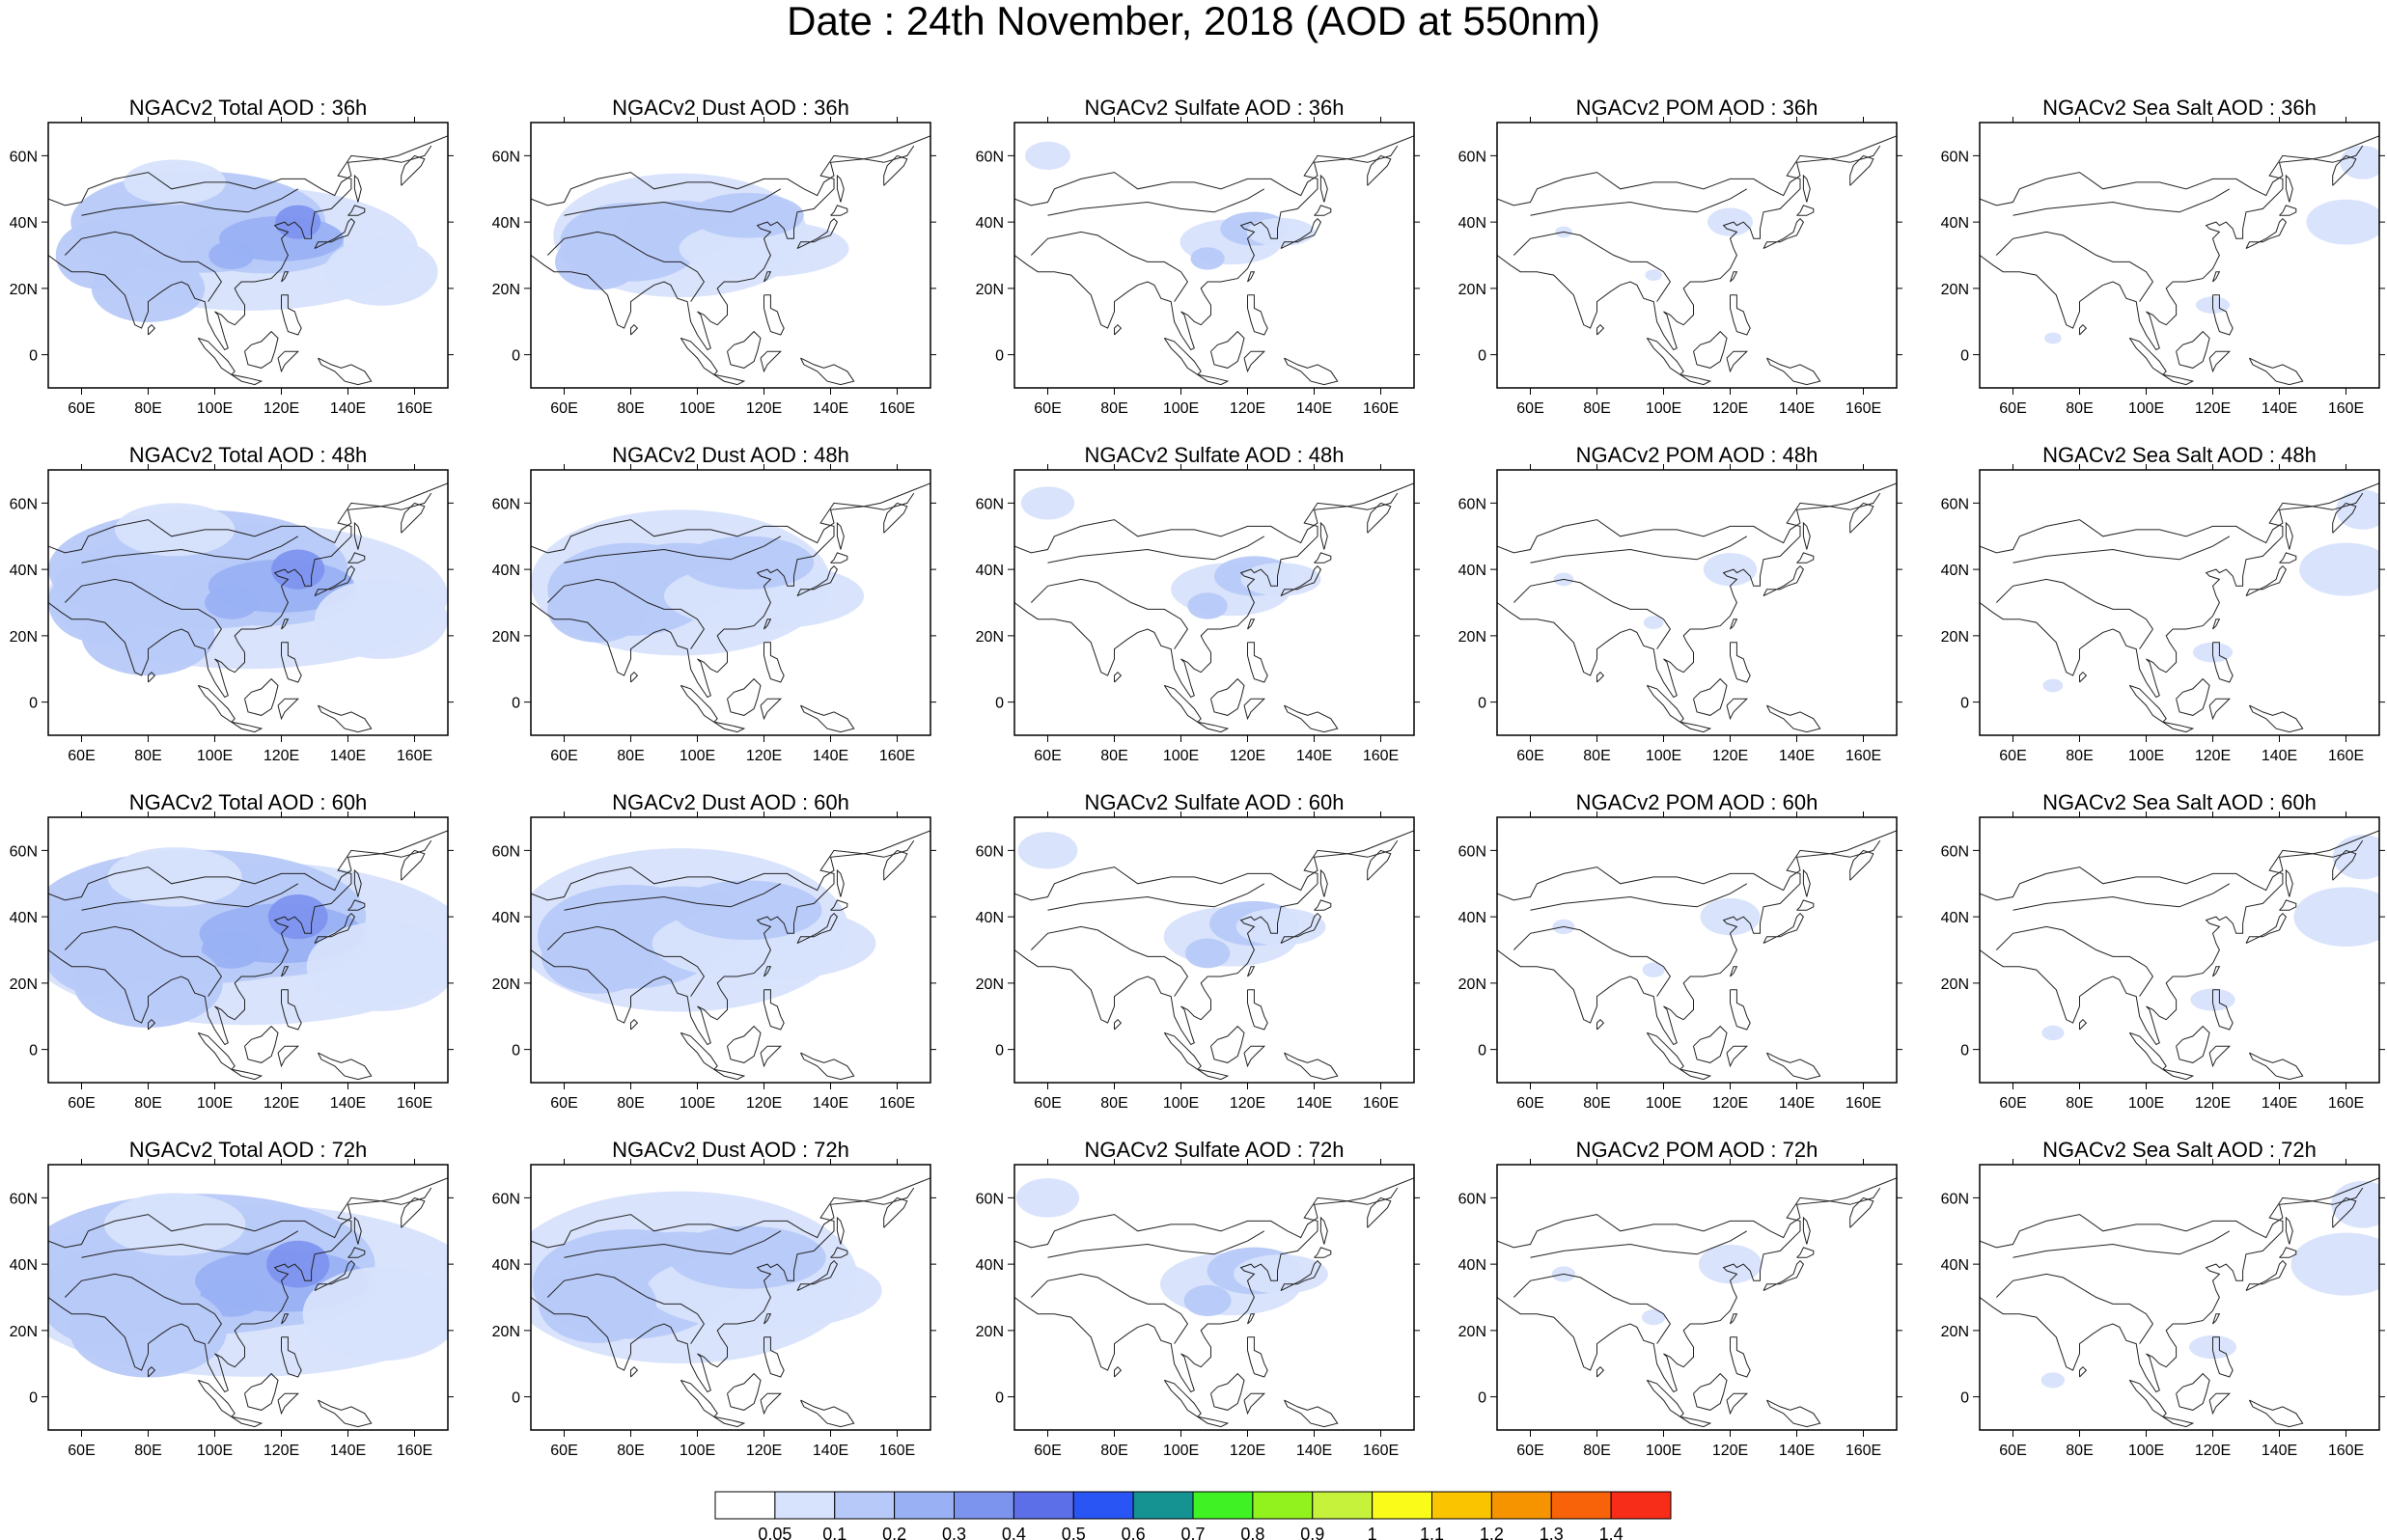 The height and width of the screenshot is (1540, 2387). Describe the element at coordinates (1697, 950) in the screenshot. I see `map-background` at that location.